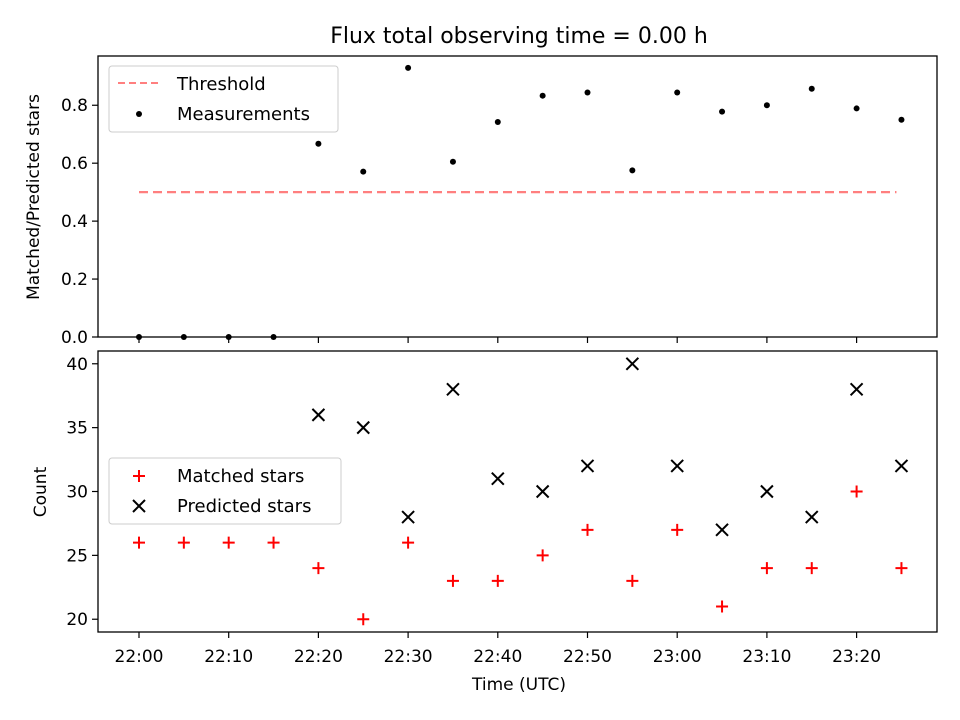 This screenshot has height=720, width=960. I want to click on x-tick-label: 22:20, so click(318, 657).